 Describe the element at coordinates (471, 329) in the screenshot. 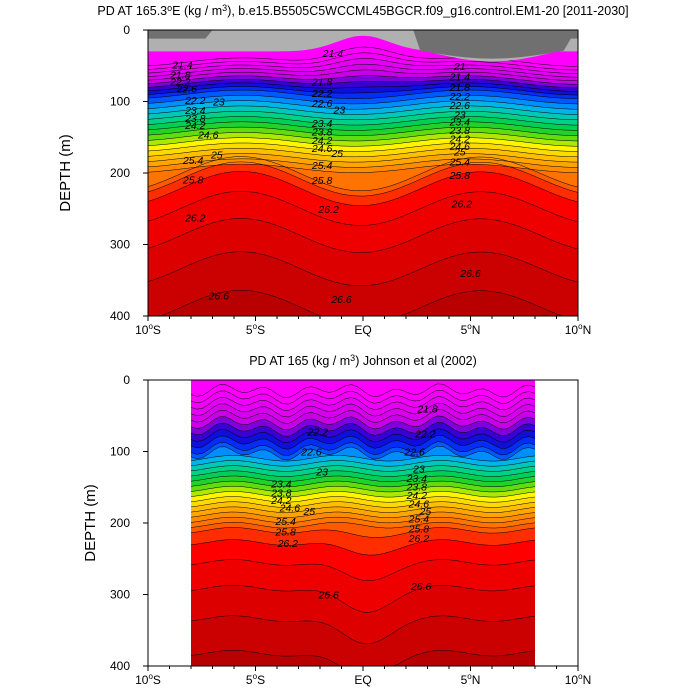

I see `x-tick-label: 5oN` at that location.